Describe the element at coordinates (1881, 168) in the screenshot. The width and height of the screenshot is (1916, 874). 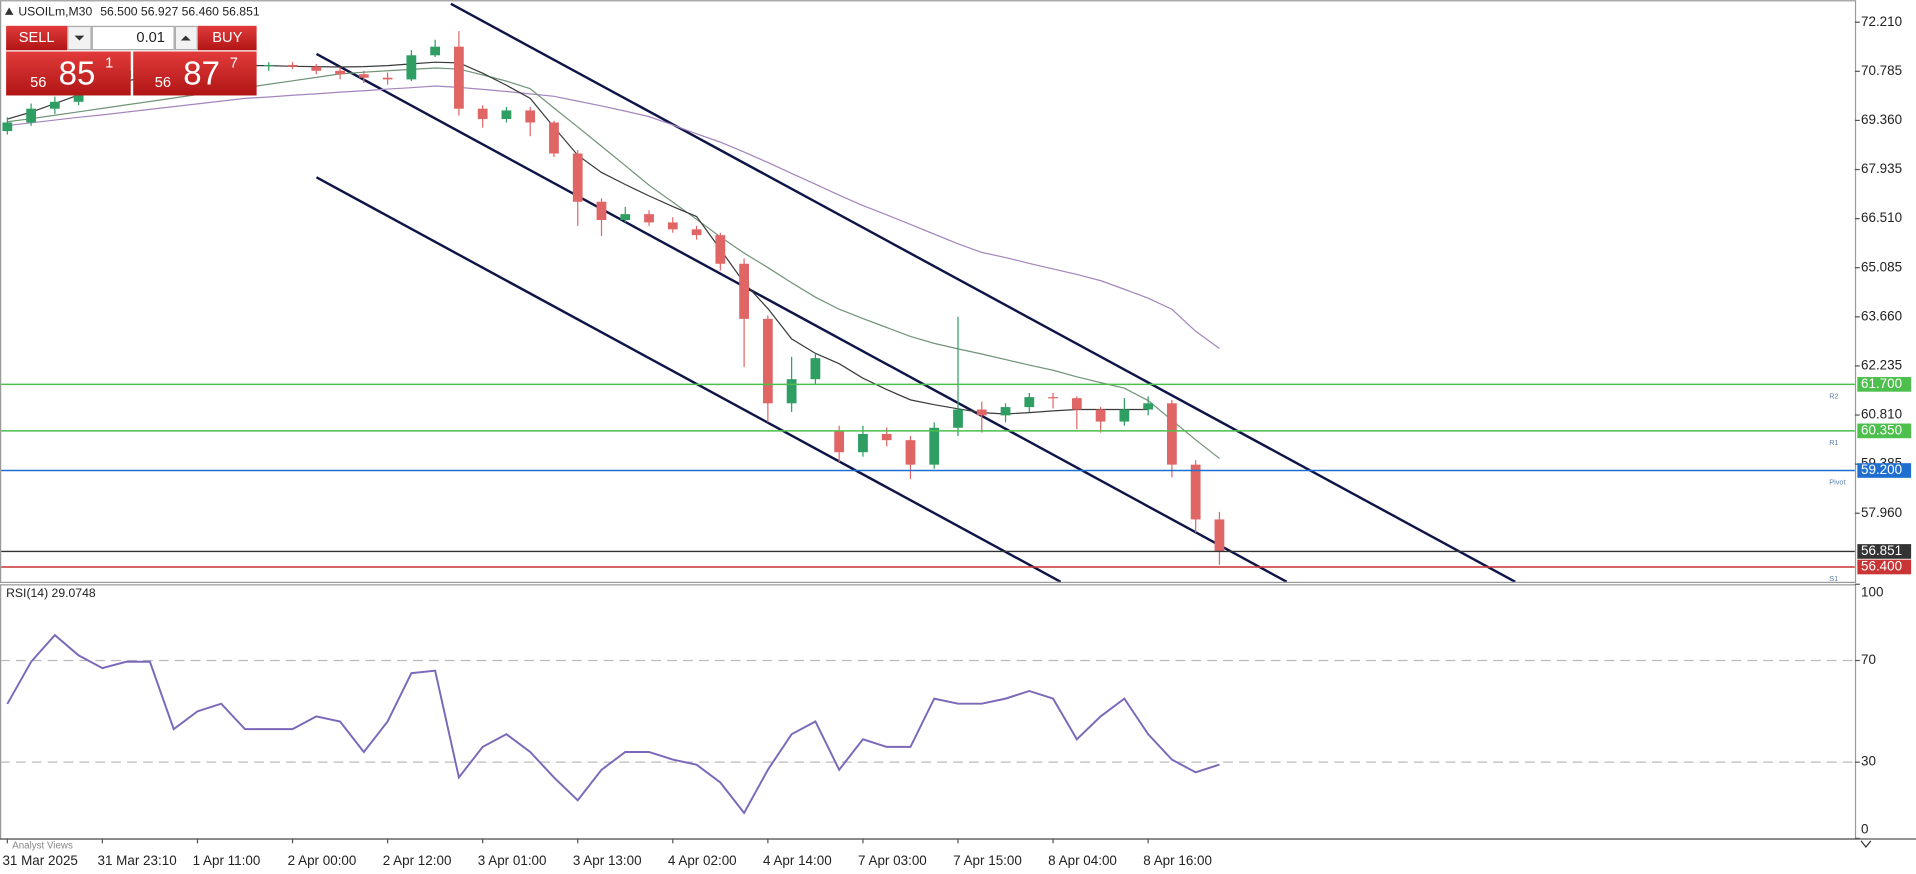
I see `y-tick-label: 67.935` at that location.